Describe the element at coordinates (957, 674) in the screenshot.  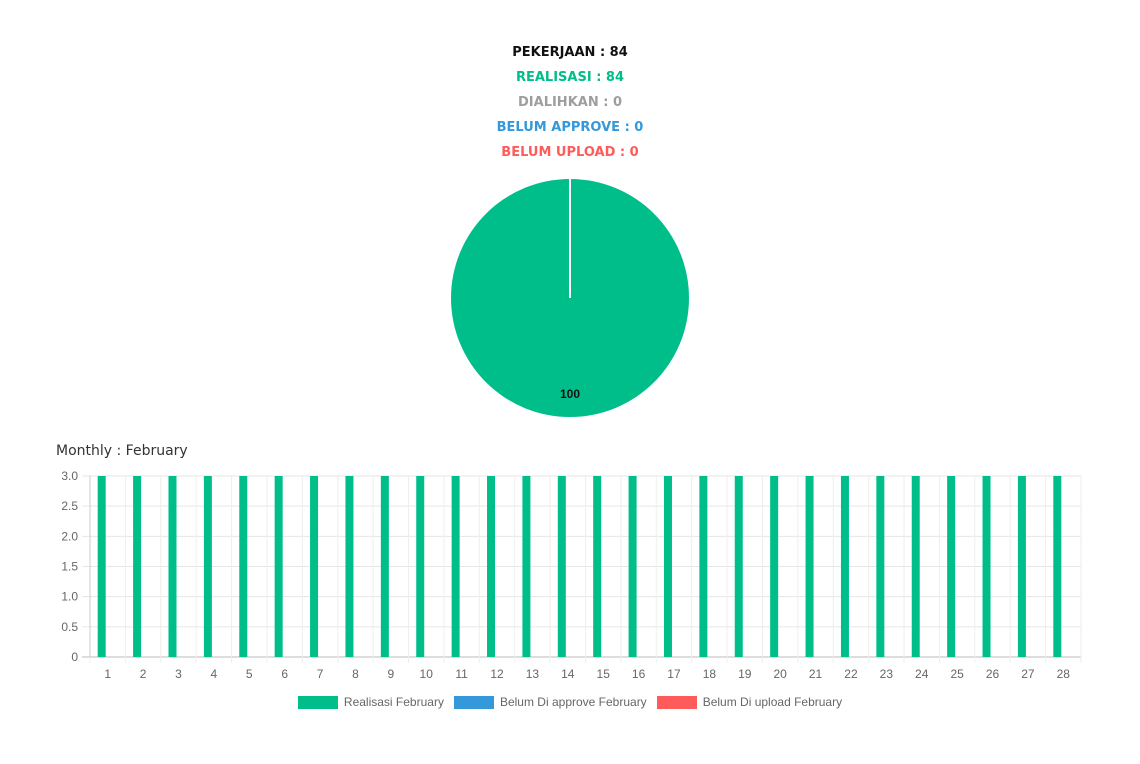
I see `x-tick-label: 25` at that location.